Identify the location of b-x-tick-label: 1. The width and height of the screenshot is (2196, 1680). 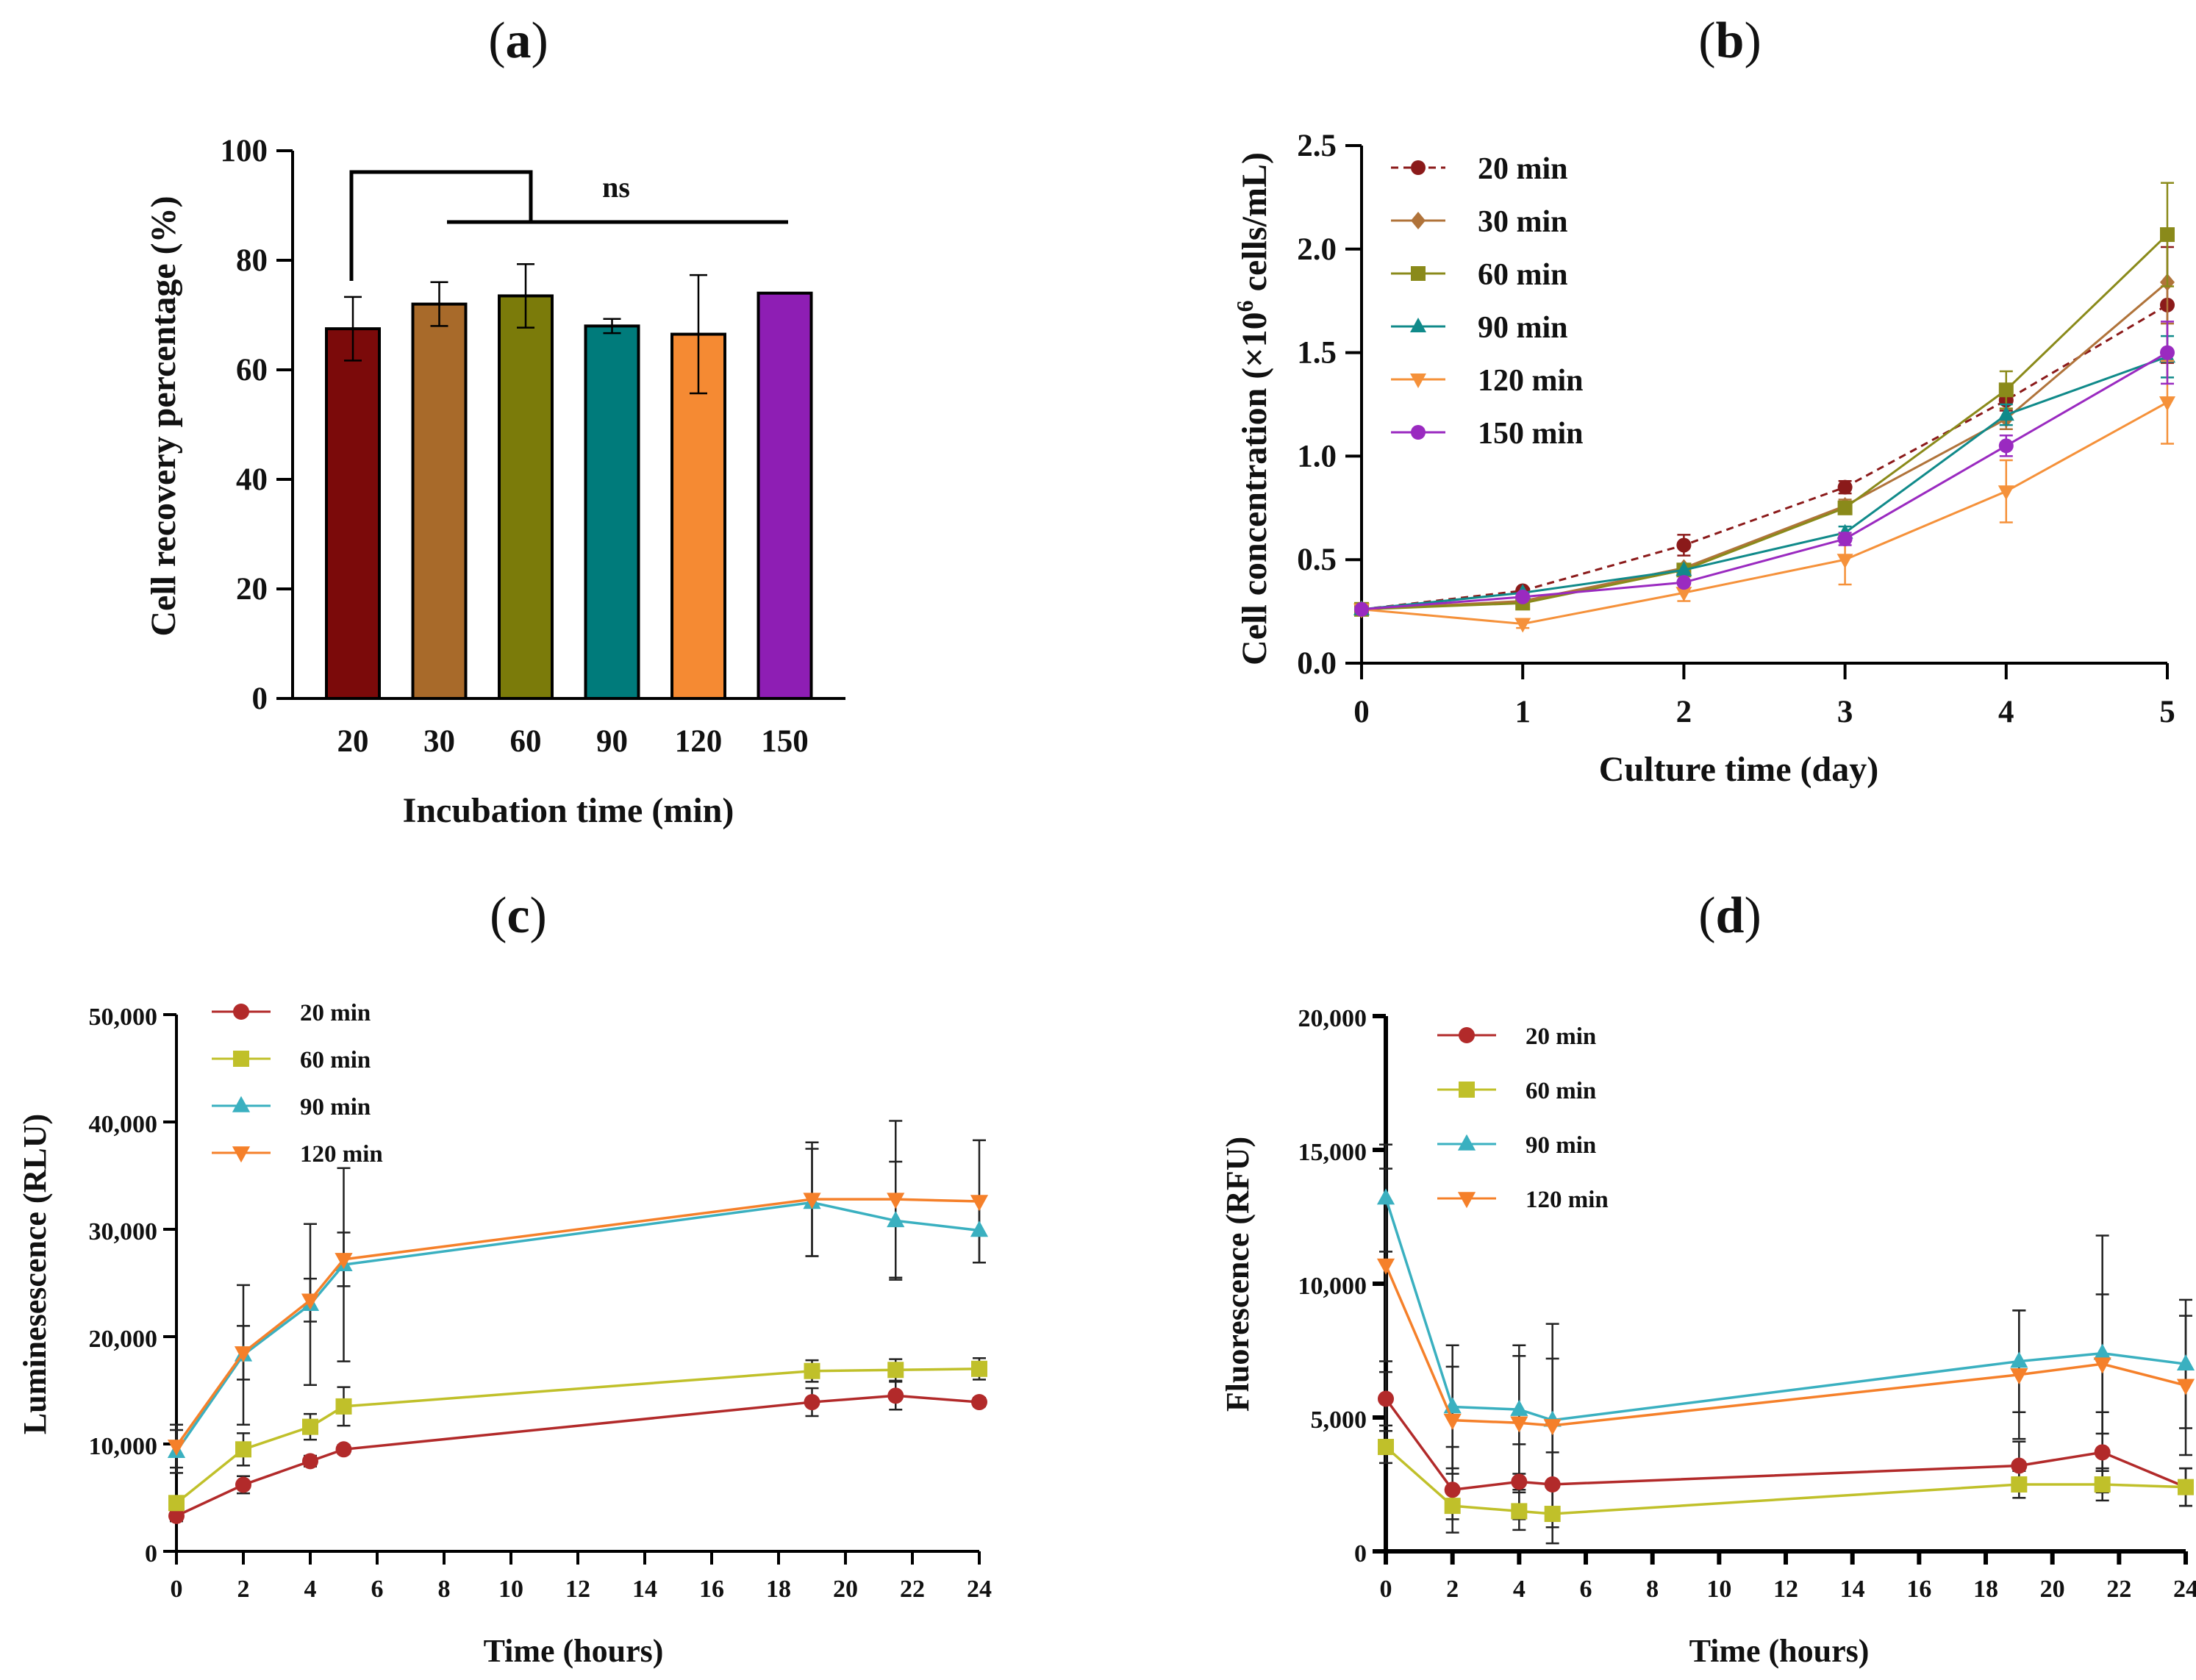
(1522, 712).